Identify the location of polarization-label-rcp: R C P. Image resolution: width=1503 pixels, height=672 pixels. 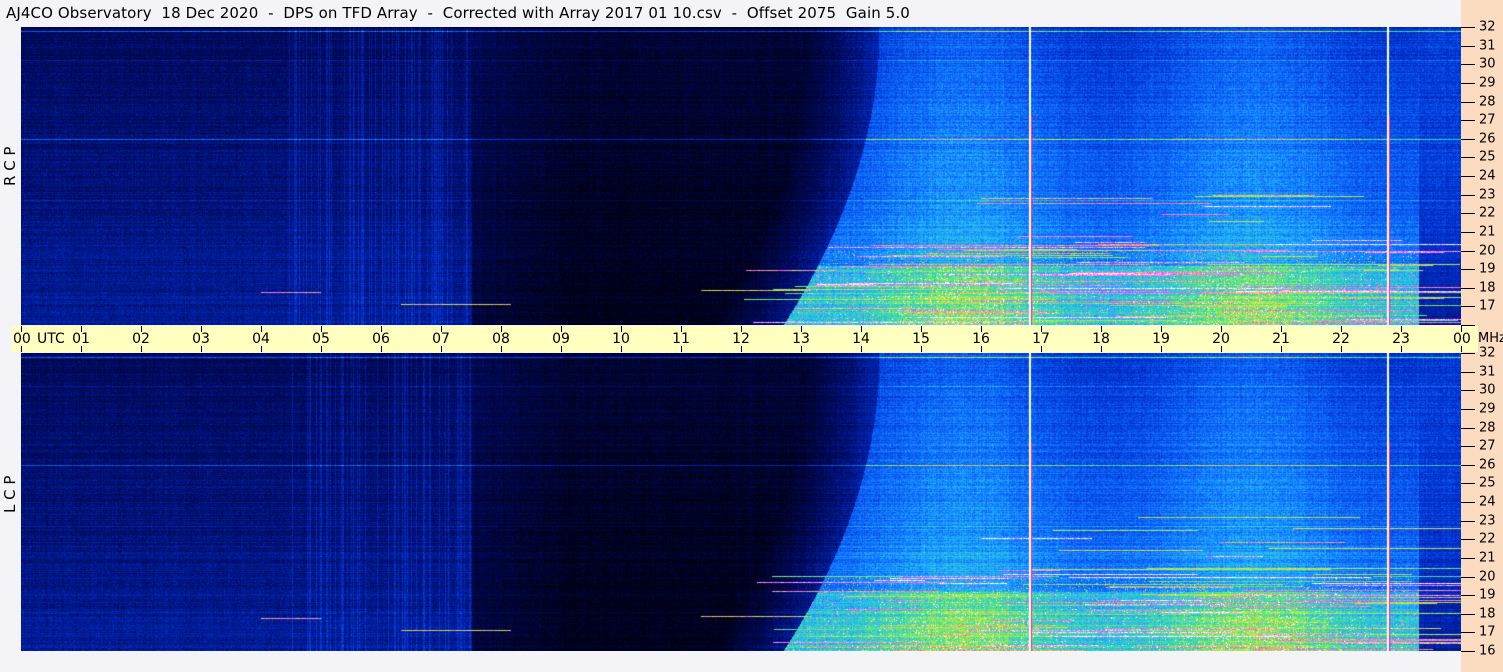
(10, 166).